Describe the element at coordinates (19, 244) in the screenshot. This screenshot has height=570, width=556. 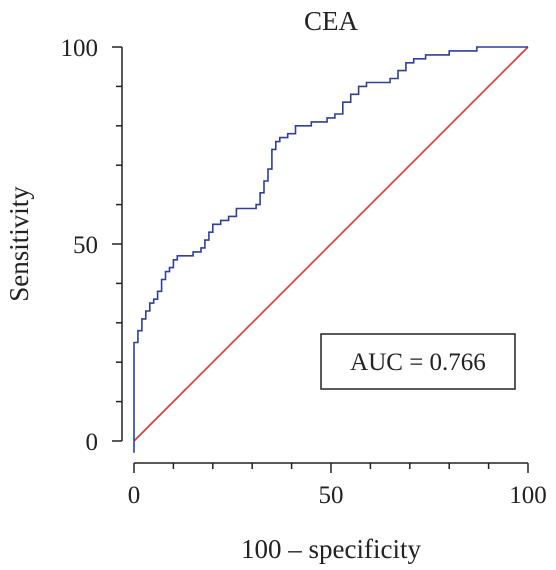
I see `y-axis-label: Sensitivity` at that location.